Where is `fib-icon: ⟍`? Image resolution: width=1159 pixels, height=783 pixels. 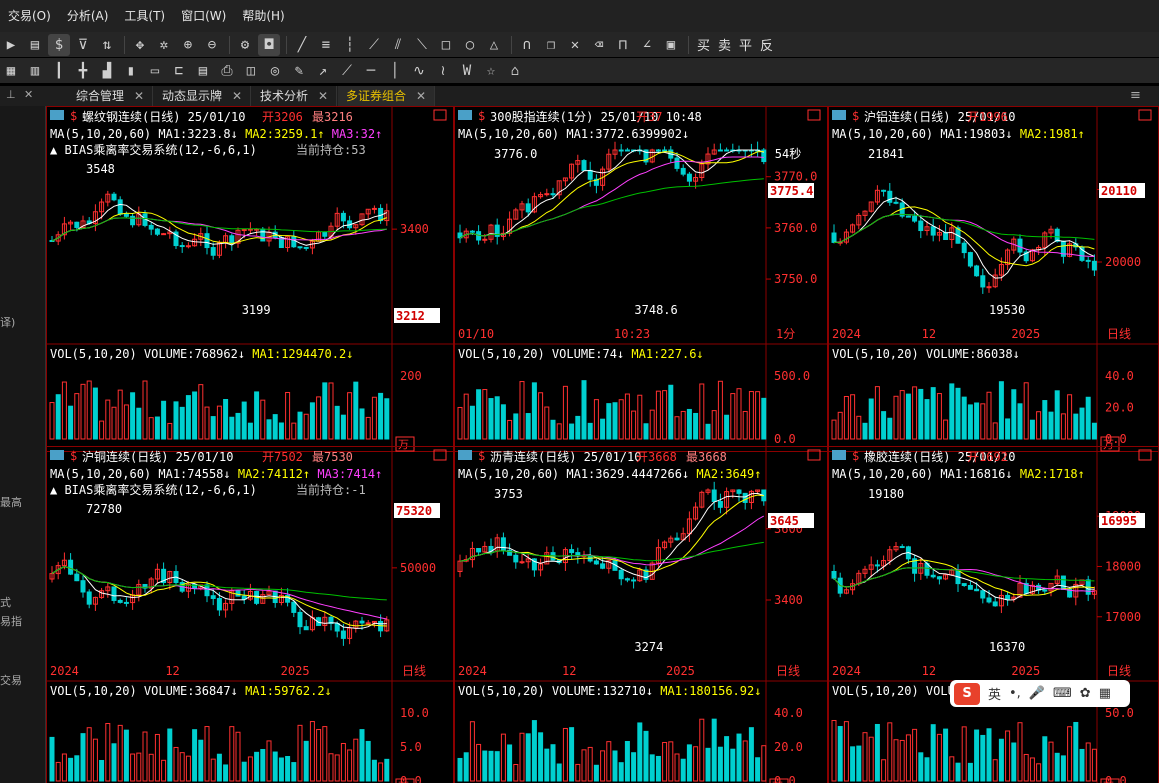 fib-icon: ⟍ is located at coordinates (422, 44).